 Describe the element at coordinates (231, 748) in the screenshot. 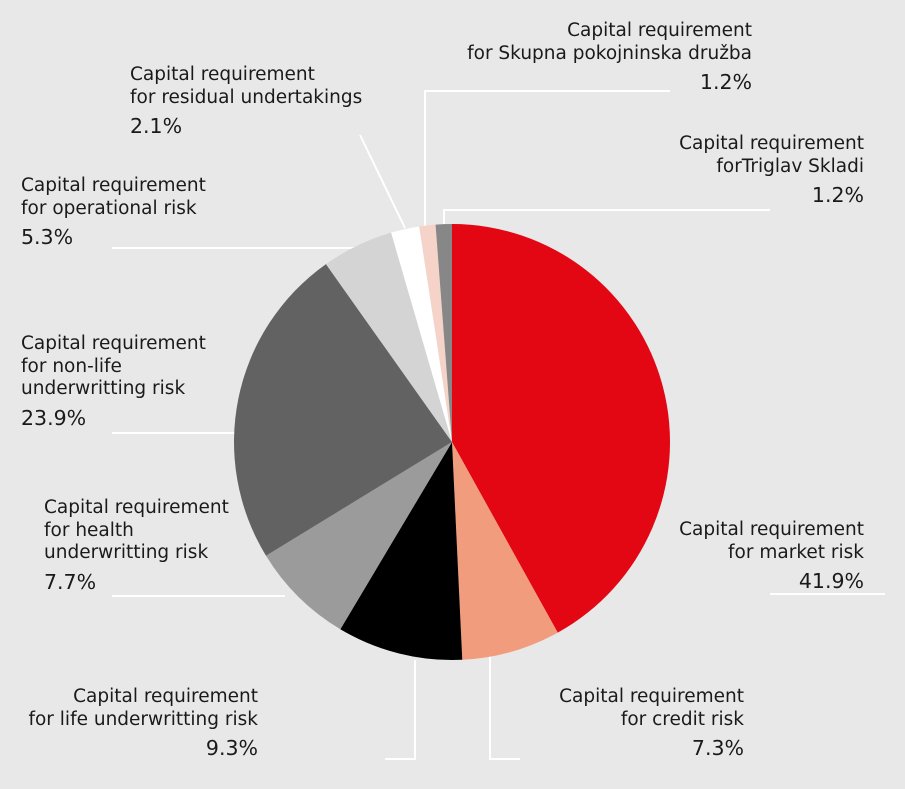

I see `slice-value-label: 9.3%` at that location.